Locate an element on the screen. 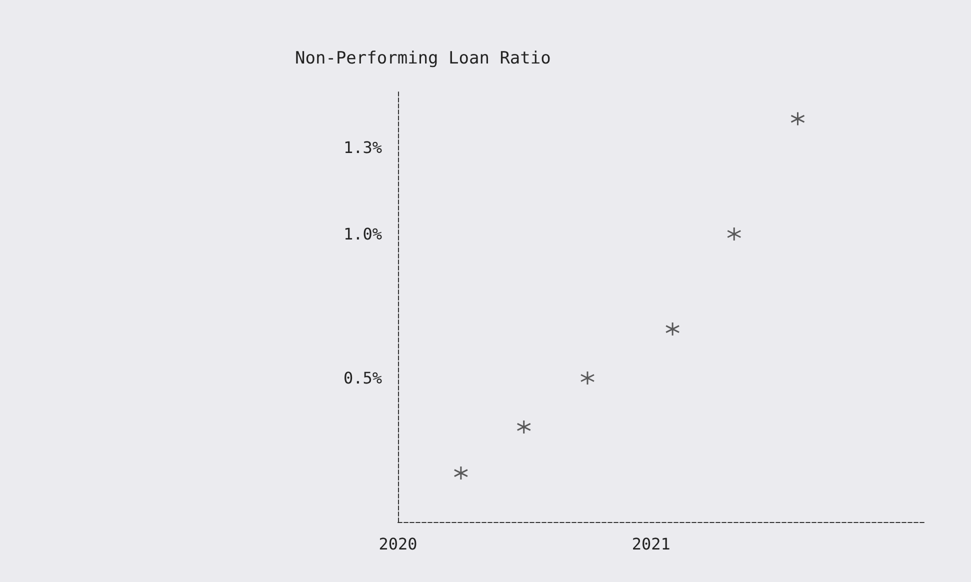 The height and width of the screenshot is (582, 971). y-tick-label: 1.3% is located at coordinates (362, 148).